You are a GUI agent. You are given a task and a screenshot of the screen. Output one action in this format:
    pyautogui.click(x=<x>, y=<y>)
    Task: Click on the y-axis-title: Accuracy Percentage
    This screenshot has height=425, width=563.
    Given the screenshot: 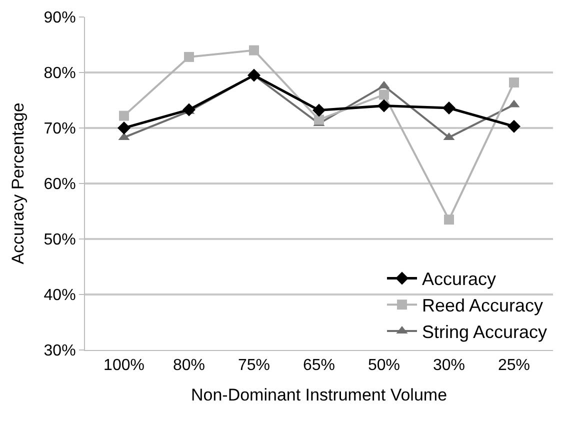 What is the action you would take?
    pyautogui.click(x=18, y=183)
    